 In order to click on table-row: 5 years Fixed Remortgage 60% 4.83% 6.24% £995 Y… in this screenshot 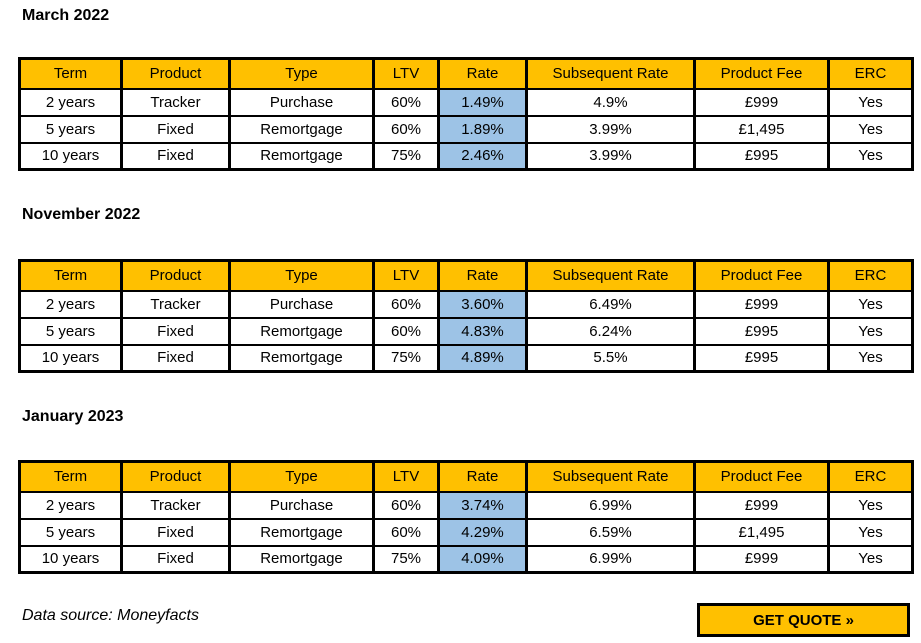, I will do `click(466, 331)`.